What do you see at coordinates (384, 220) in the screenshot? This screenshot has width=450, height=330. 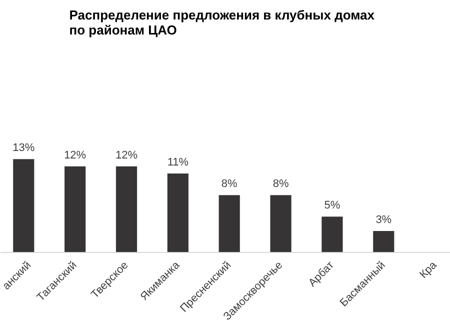 I see `data-label: 3%` at bounding box center [384, 220].